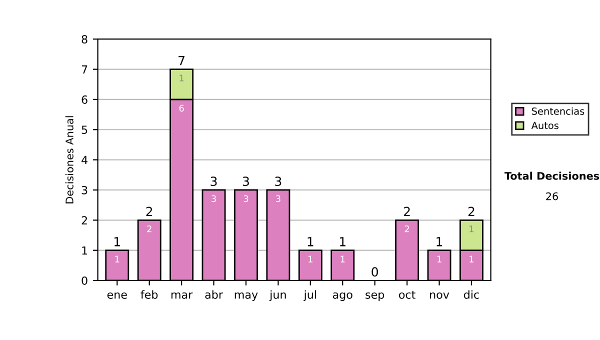 The height and width of the screenshot is (340, 600). What do you see at coordinates (310, 295) in the screenshot?
I see `x-tick-label: jul` at bounding box center [310, 295].